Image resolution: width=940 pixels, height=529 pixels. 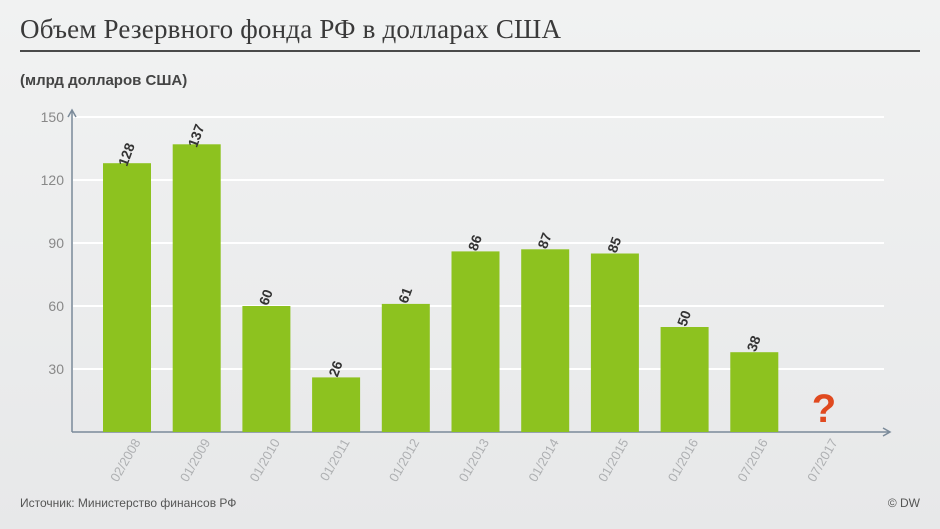 What do you see at coordinates (125, 460) in the screenshot?
I see `x-tick-label: 02/2008` at bounding box center [125, 460].